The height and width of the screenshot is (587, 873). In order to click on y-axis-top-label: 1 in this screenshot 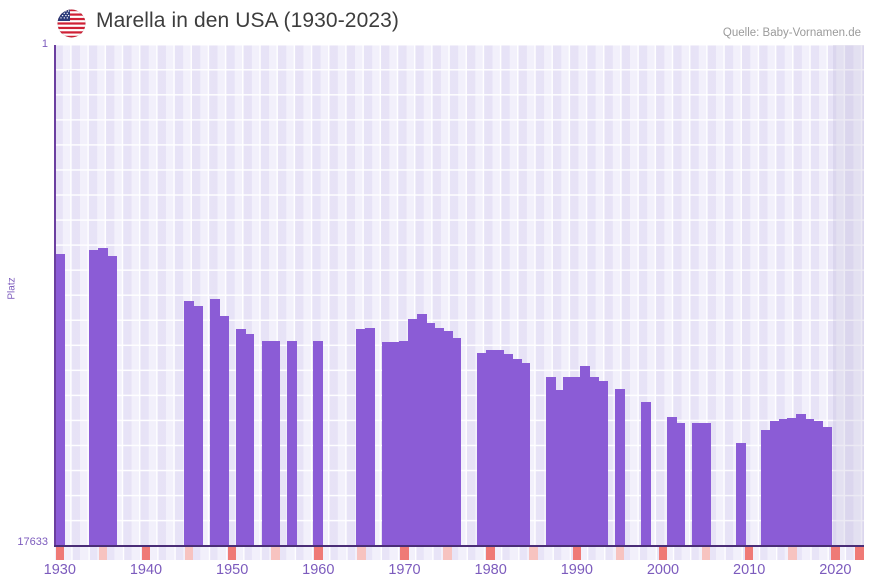, I will do `click(44, 44)`.